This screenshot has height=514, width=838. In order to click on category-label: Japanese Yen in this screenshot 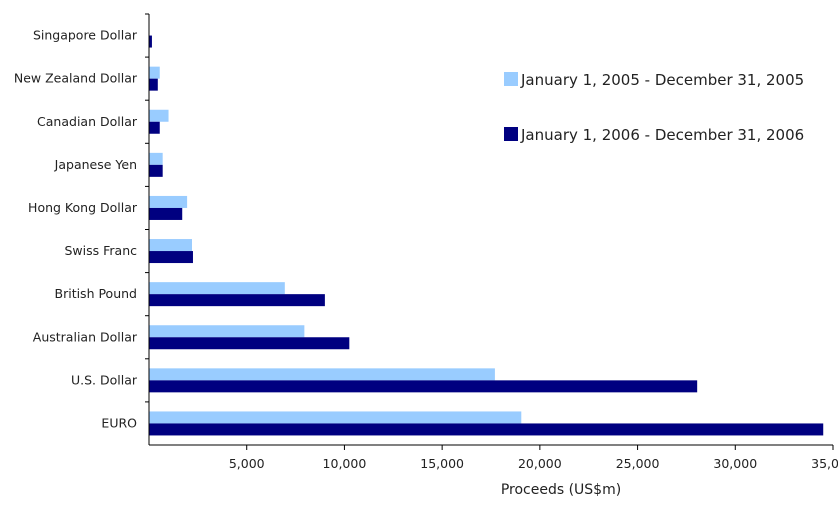, I will do `click(95, 164)`.